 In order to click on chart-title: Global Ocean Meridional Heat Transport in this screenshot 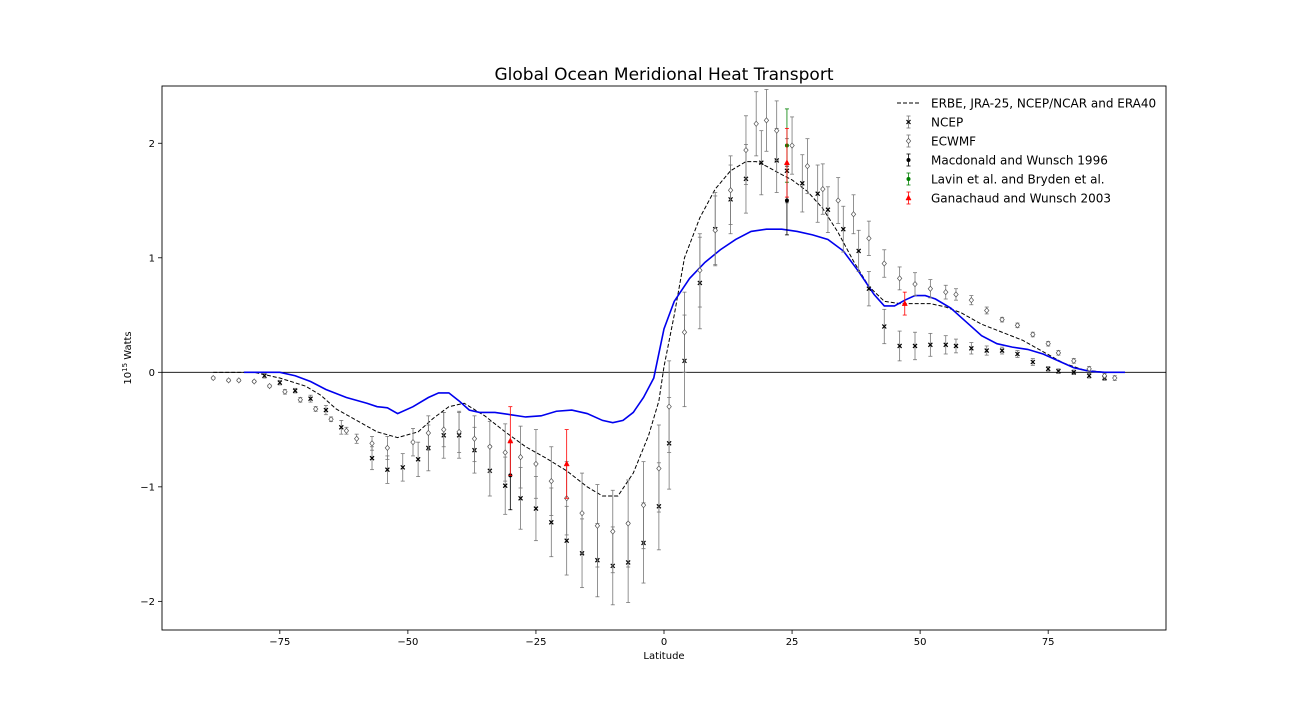, I will do `click(664, 75)`.